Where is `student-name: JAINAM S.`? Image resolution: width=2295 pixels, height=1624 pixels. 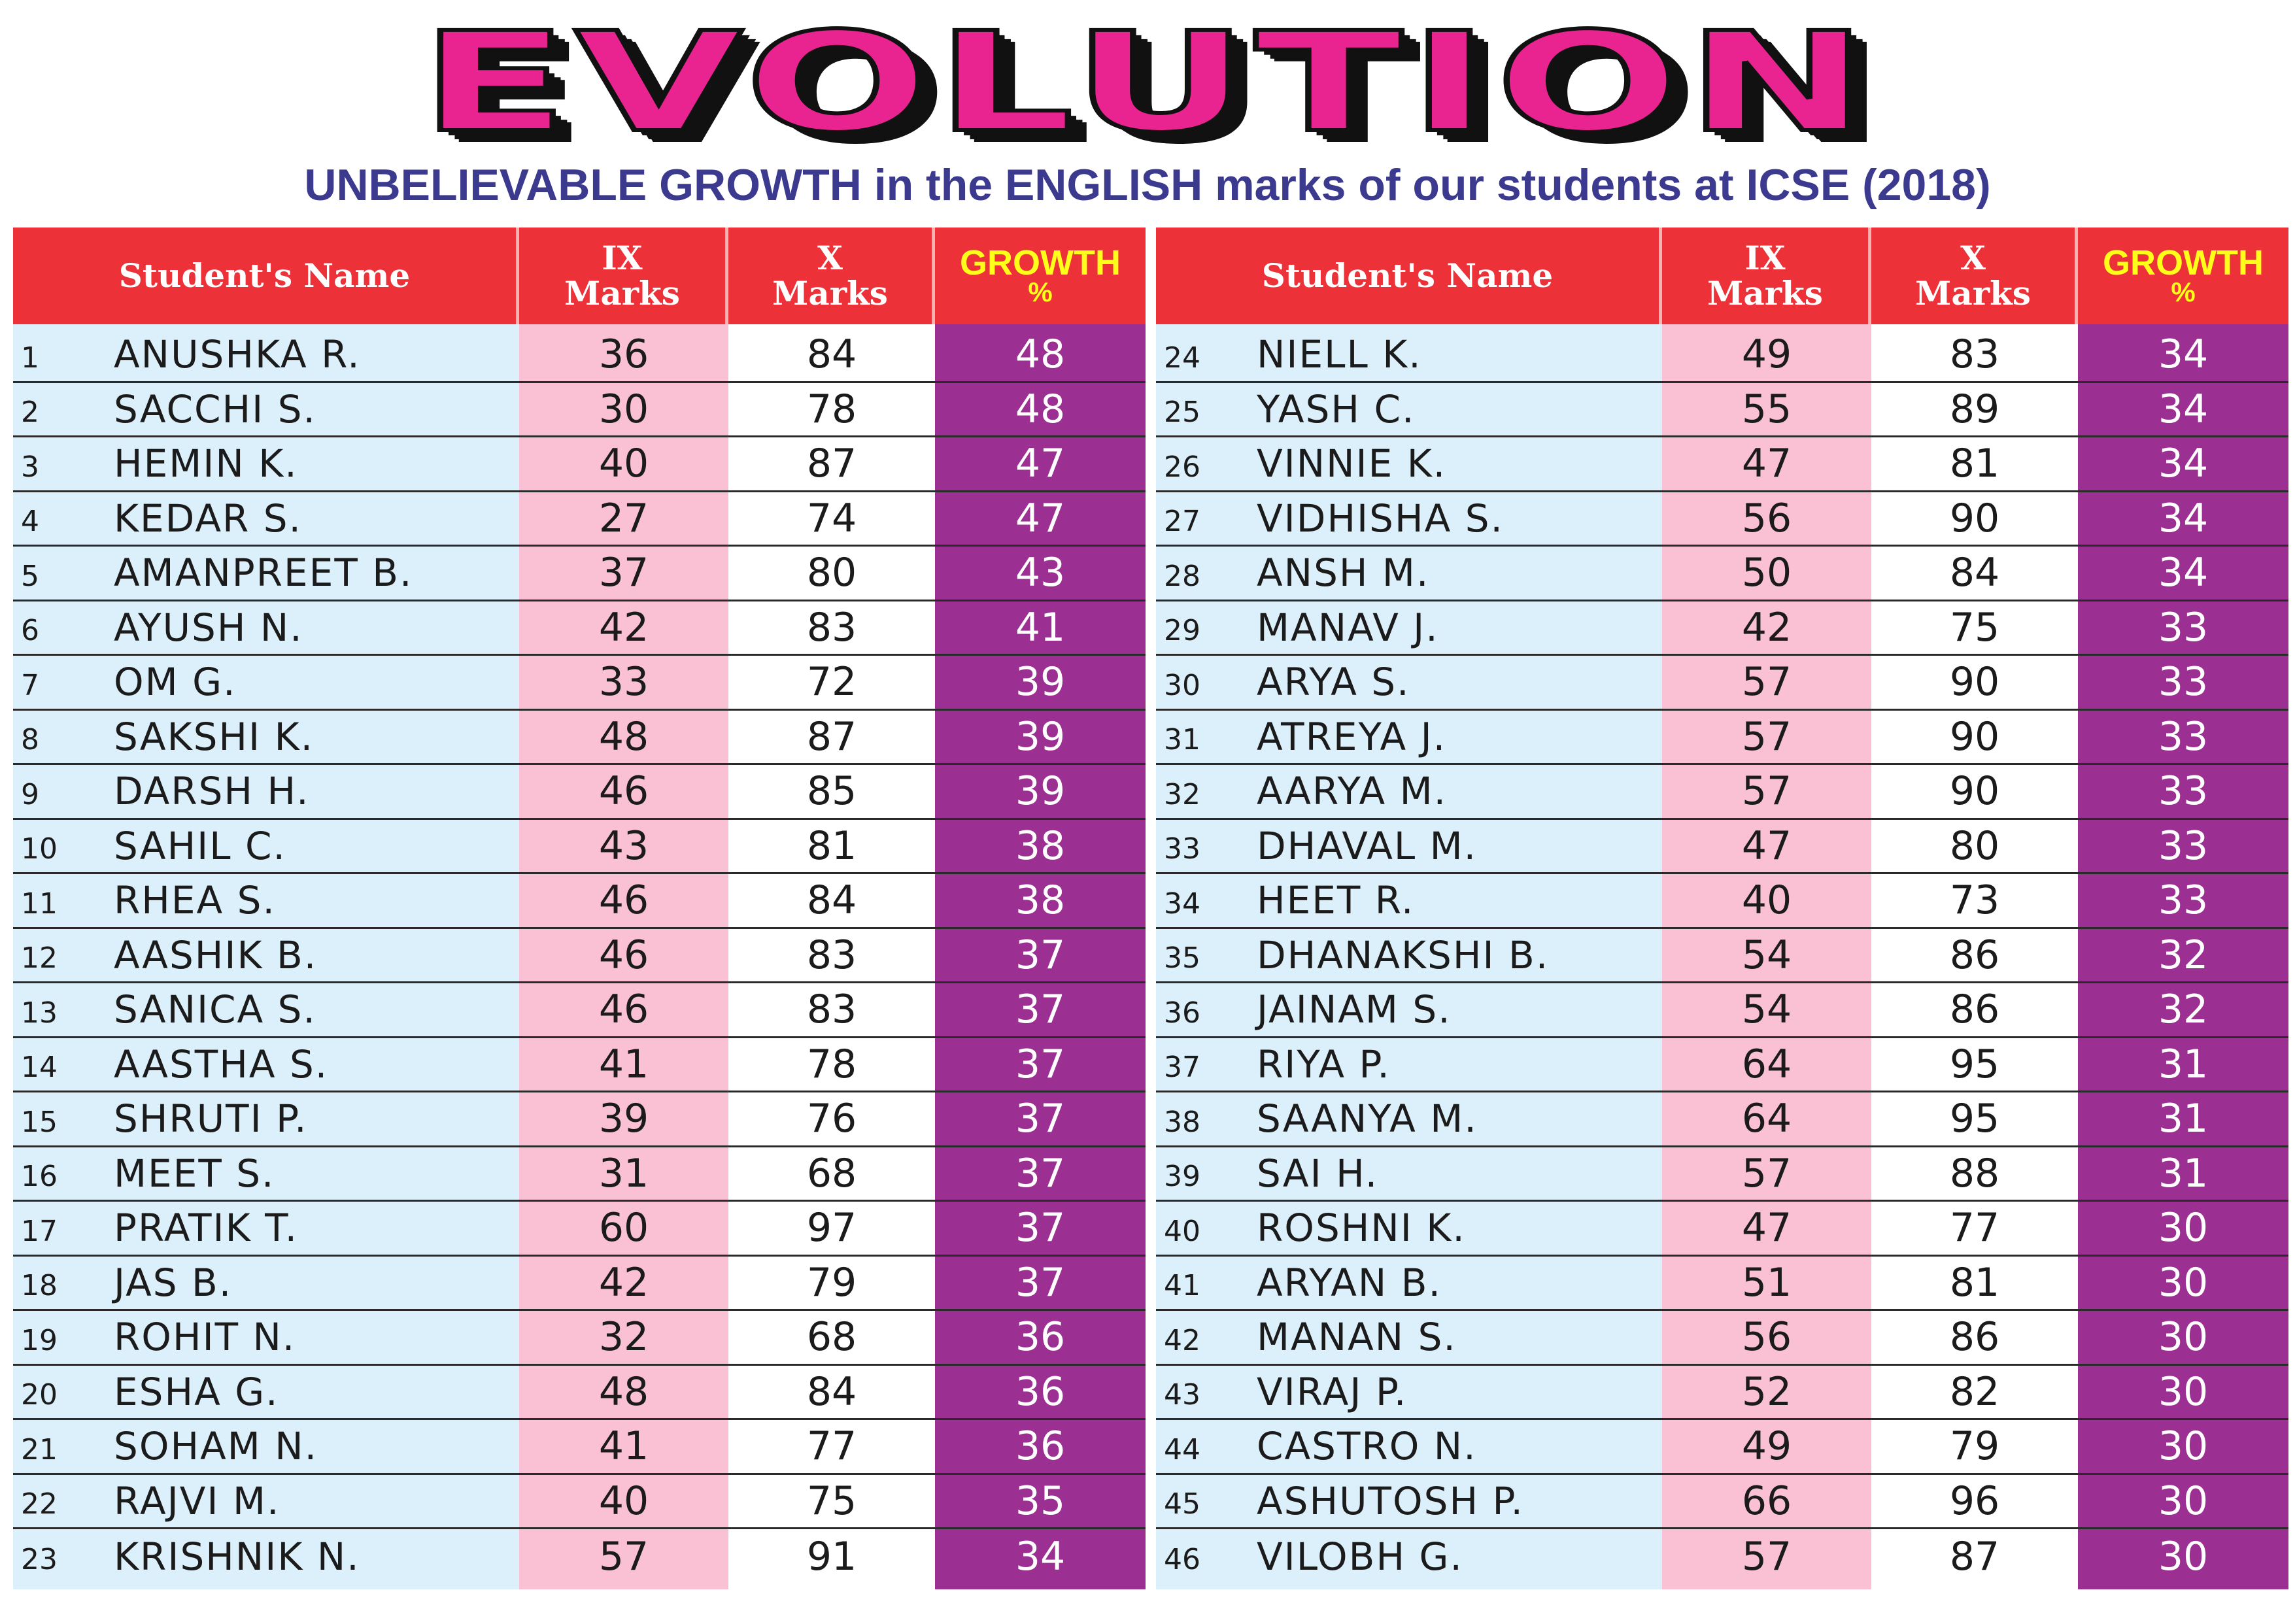
student-name: JAINAM S. is located at coordinates (1354, 1010).